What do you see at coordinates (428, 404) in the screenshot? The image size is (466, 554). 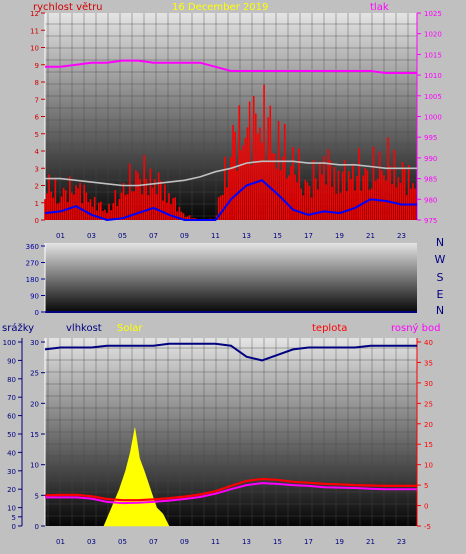 I see `temperature-axis-tick-label: 25` at bounding box center [428, 404].